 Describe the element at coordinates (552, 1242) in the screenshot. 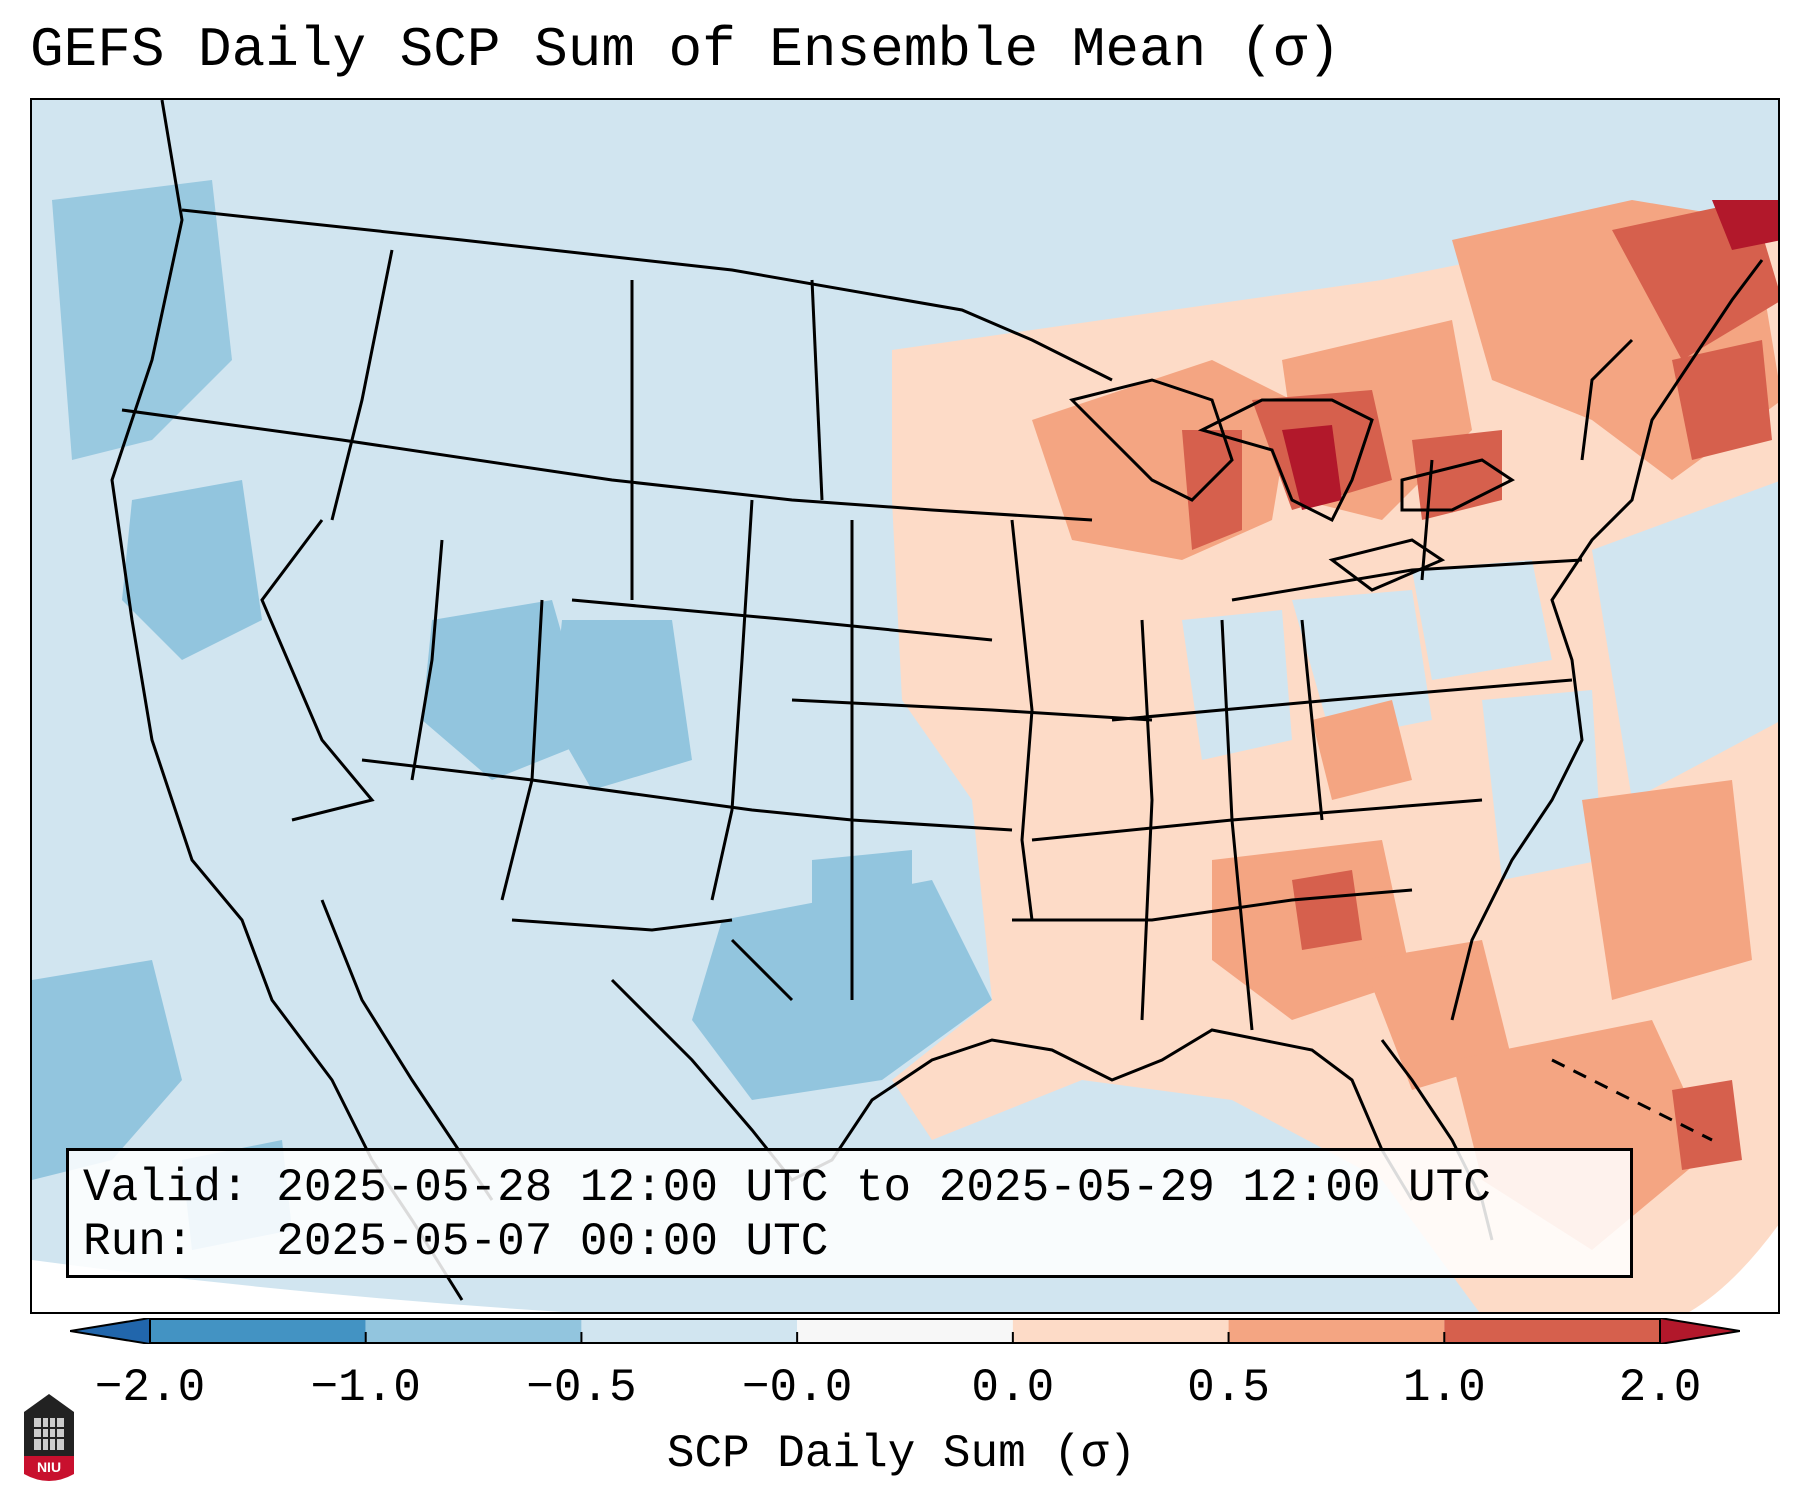

I see `run-value: 2025-05-07 00:00 UTC` at that location.